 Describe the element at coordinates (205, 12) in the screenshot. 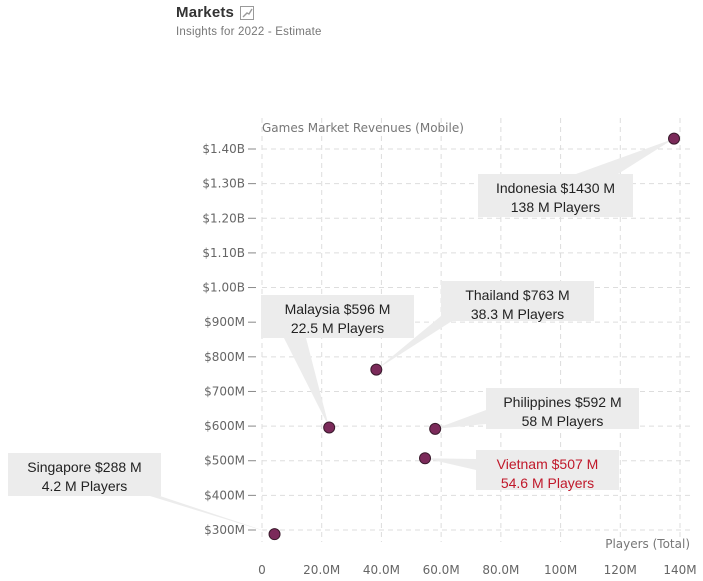

I see `page-title: Markets` at that location.